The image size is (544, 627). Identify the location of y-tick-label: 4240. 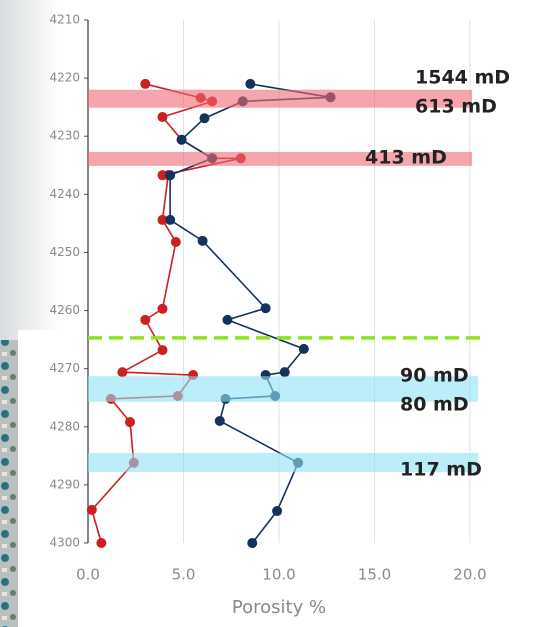
(64, 194).